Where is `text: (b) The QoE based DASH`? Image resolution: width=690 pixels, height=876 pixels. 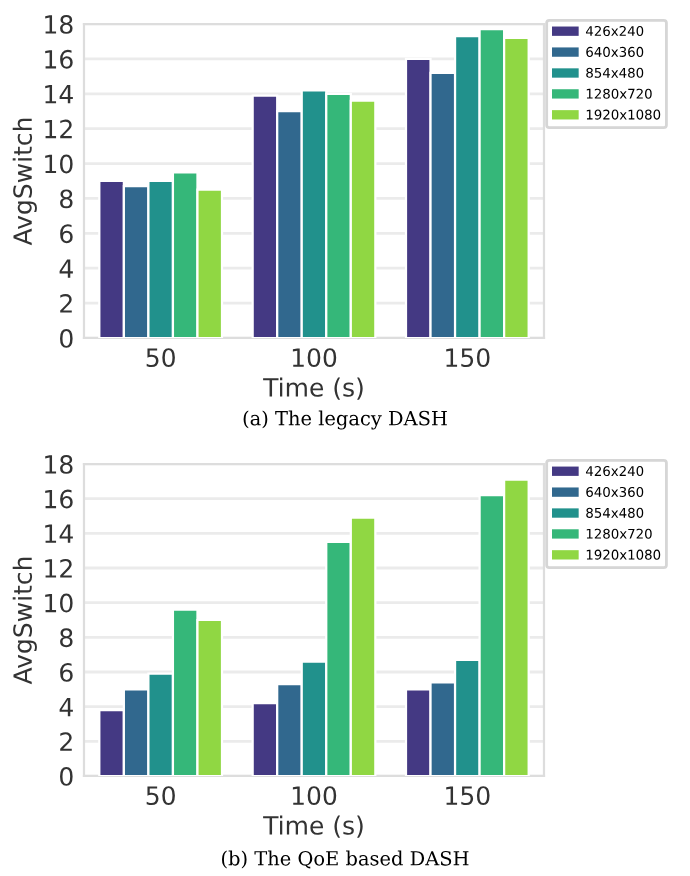
text: (b) The QoE based DASH is located at coordinates (345, 859).